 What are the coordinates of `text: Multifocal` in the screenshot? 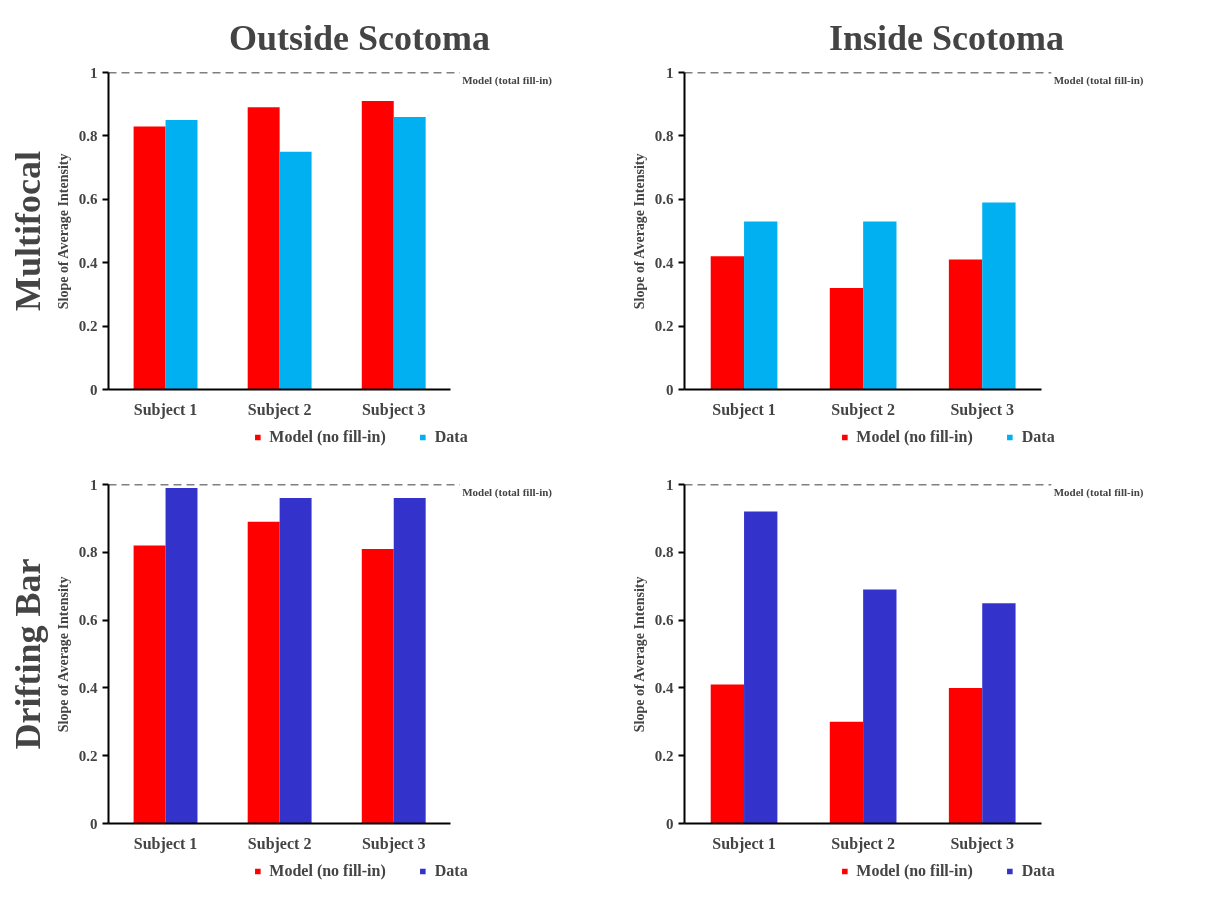 It's located at (27, 231).